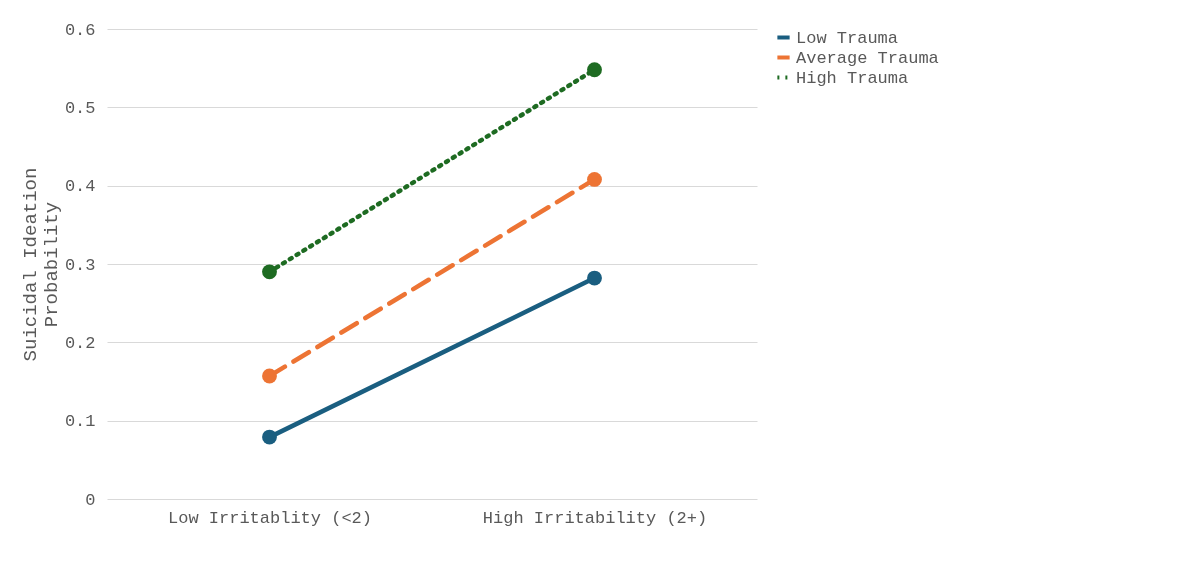 Image resolution: width=1187 pixels, height=586 pixels. Describe the element at coordinates (80, 30) in the screenshot. I see `y-tick-label: 0.6` at that location.